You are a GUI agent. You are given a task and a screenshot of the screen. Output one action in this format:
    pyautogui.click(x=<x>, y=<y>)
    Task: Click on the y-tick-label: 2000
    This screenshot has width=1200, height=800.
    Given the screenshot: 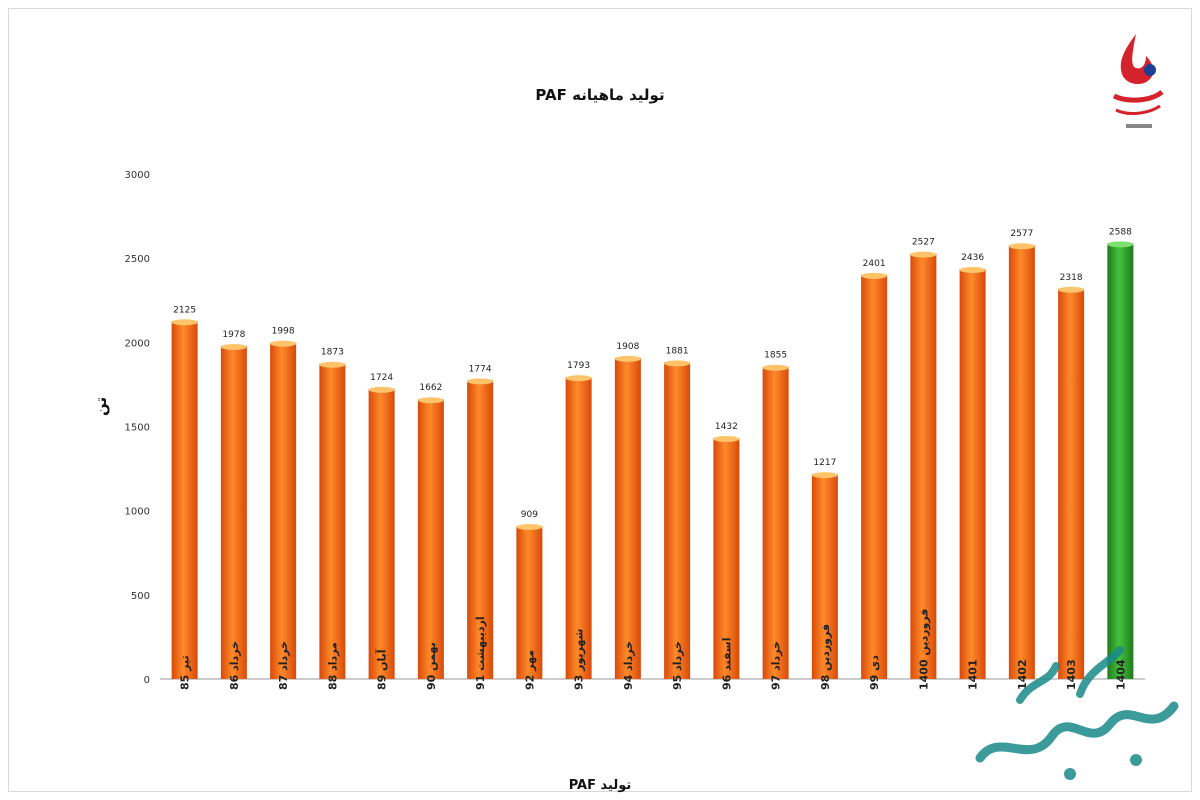 What is the action you would take?
    pyautogui.click(x=137, y=343)
    